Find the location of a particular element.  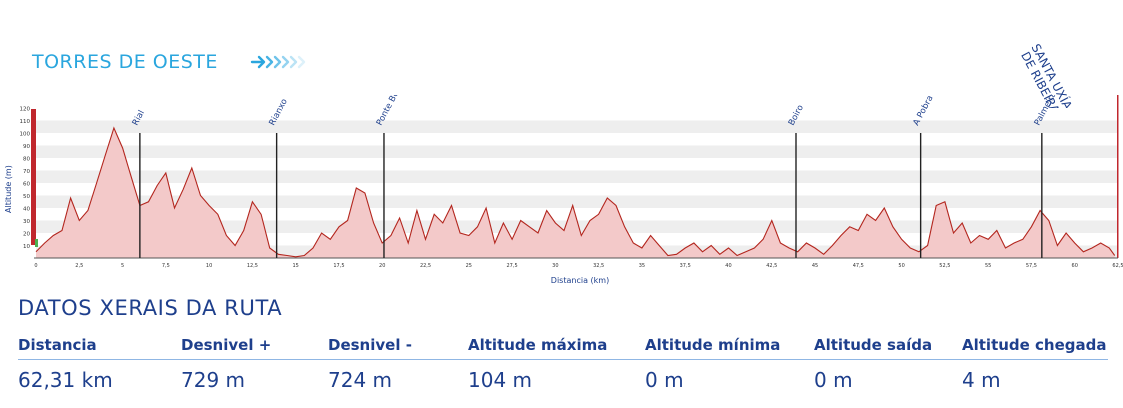

x-axis-label: Distancia (km) is located at coordinates (580, 280).